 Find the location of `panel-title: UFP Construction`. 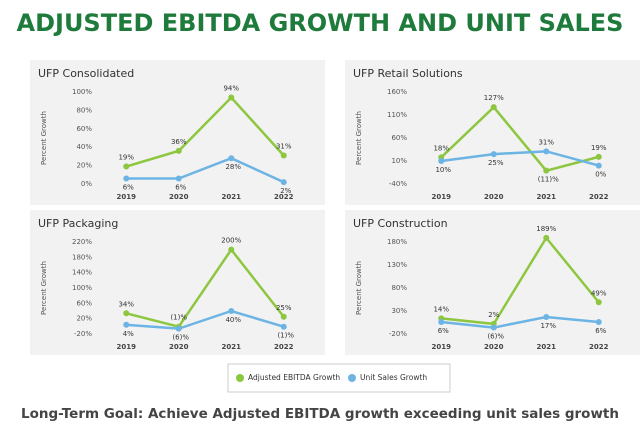

panel-title: UFP Construction is located at coordinates (400, 223).